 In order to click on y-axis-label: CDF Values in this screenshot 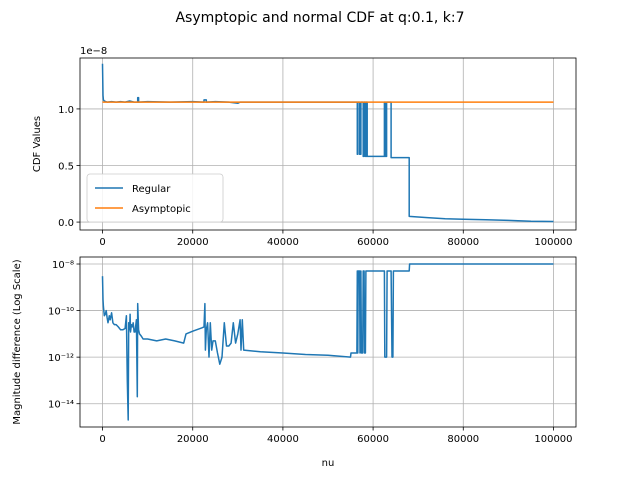, I will do `click(37, 144)`.